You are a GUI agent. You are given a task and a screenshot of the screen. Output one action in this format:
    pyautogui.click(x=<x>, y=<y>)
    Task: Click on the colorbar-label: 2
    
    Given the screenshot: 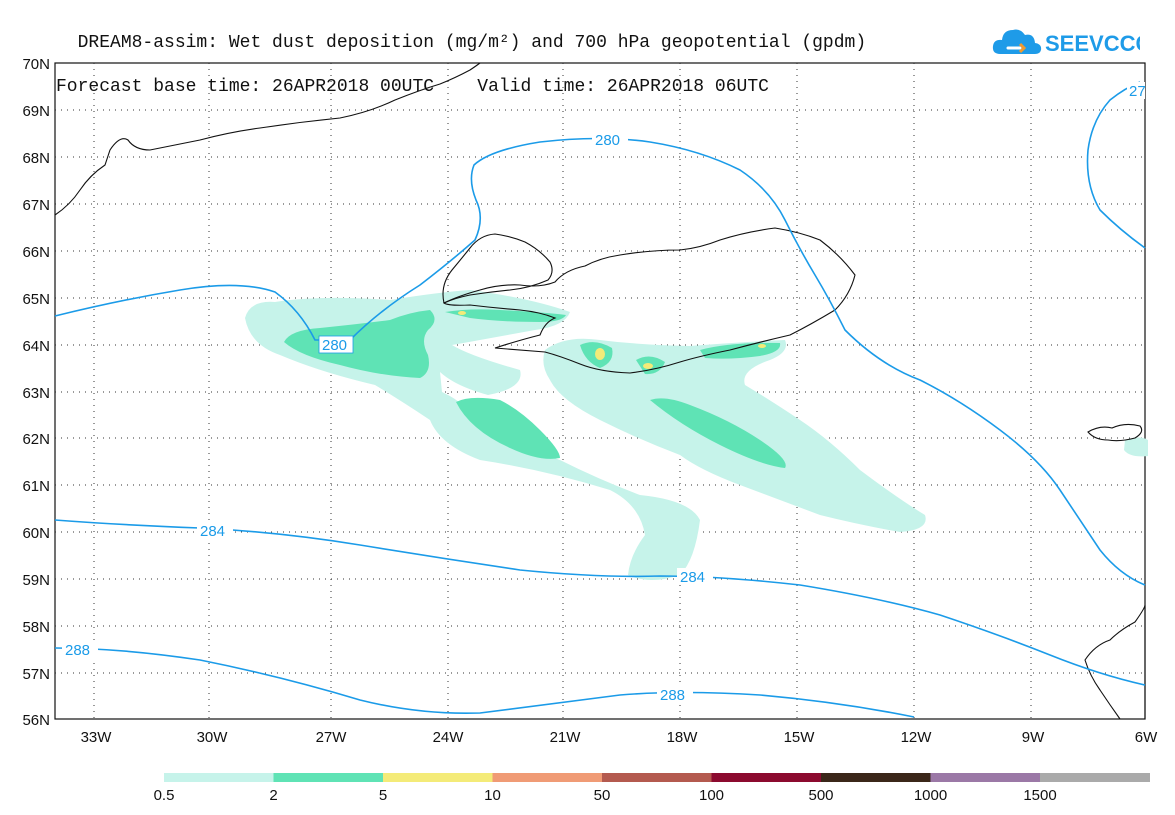 What is the action you would take?
    pyautogui.click(x=273, y=795)
    